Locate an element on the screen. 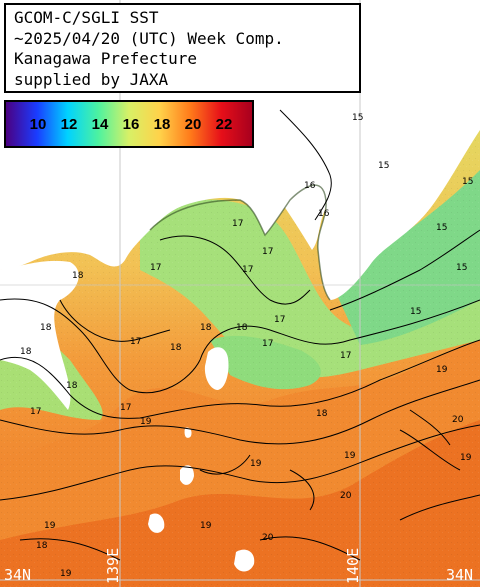 Image resolution: width=480 pixels, height=587 pixels. legend-color-bar is located at coordinates (129, 124).